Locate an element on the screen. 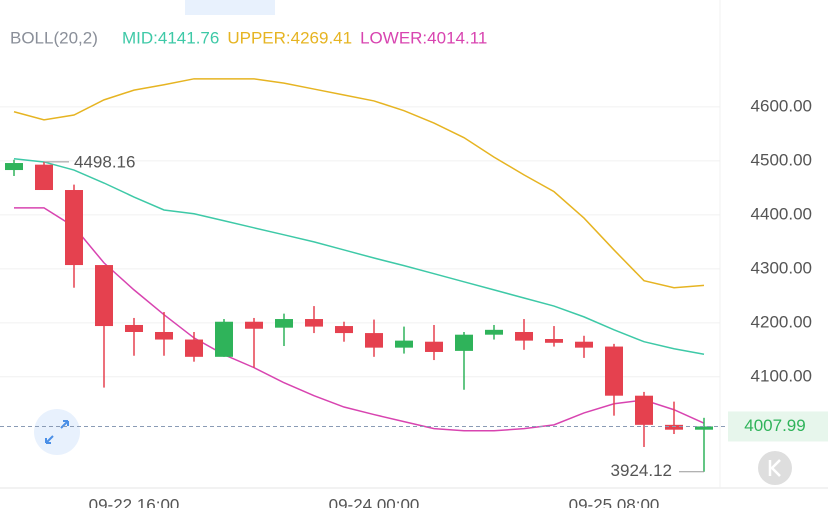 This screenshot has width=828, height=508. expand-button is located at coordinates (57, 432).